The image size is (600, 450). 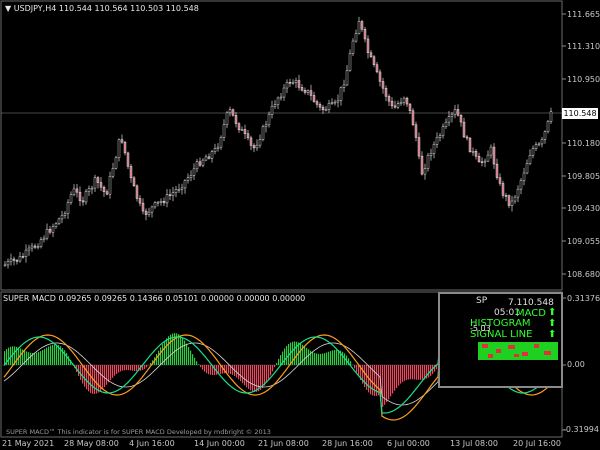 I want to click on time-tick: 20 Jul 16:00, so click(x=537, y=443).